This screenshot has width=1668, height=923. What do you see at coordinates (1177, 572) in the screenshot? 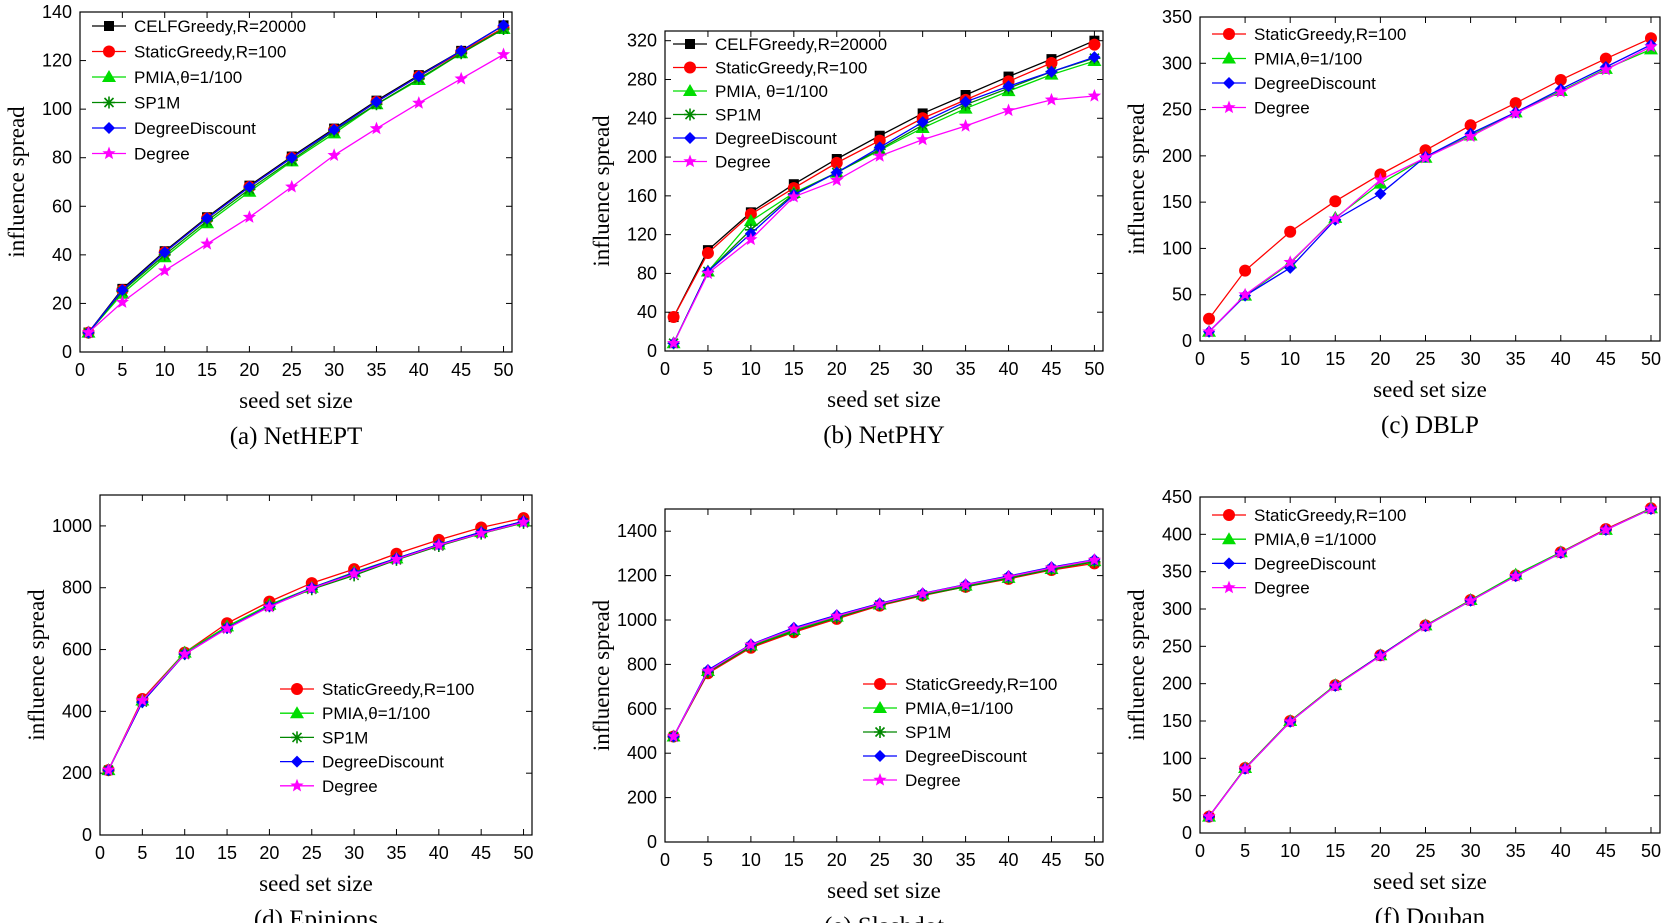
I see `y-tick-label: 350` at bounding box center [1177, 572].